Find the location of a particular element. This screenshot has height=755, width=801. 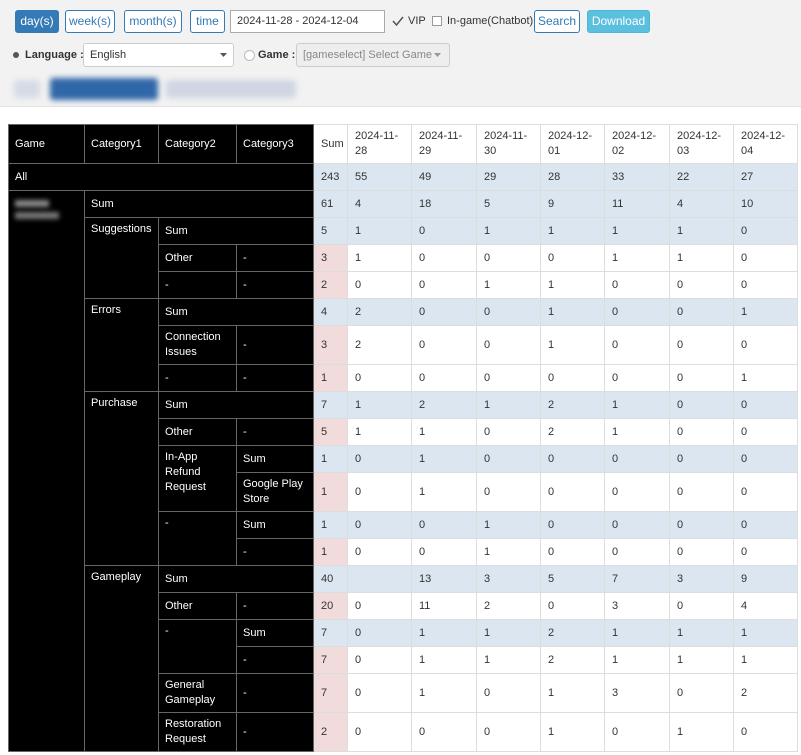

category-cell: Suggestions is located at coordinates (121, 258).